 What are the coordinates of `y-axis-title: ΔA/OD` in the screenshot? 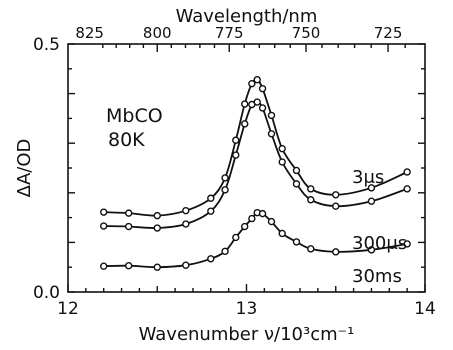 It's located at (24, 168).